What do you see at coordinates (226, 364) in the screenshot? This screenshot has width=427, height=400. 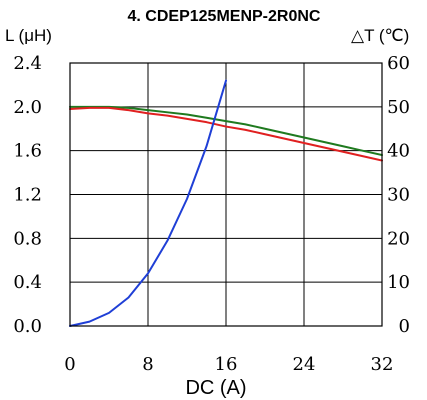 I see `x-tick-label: 16` at bounding box center [226, 364].